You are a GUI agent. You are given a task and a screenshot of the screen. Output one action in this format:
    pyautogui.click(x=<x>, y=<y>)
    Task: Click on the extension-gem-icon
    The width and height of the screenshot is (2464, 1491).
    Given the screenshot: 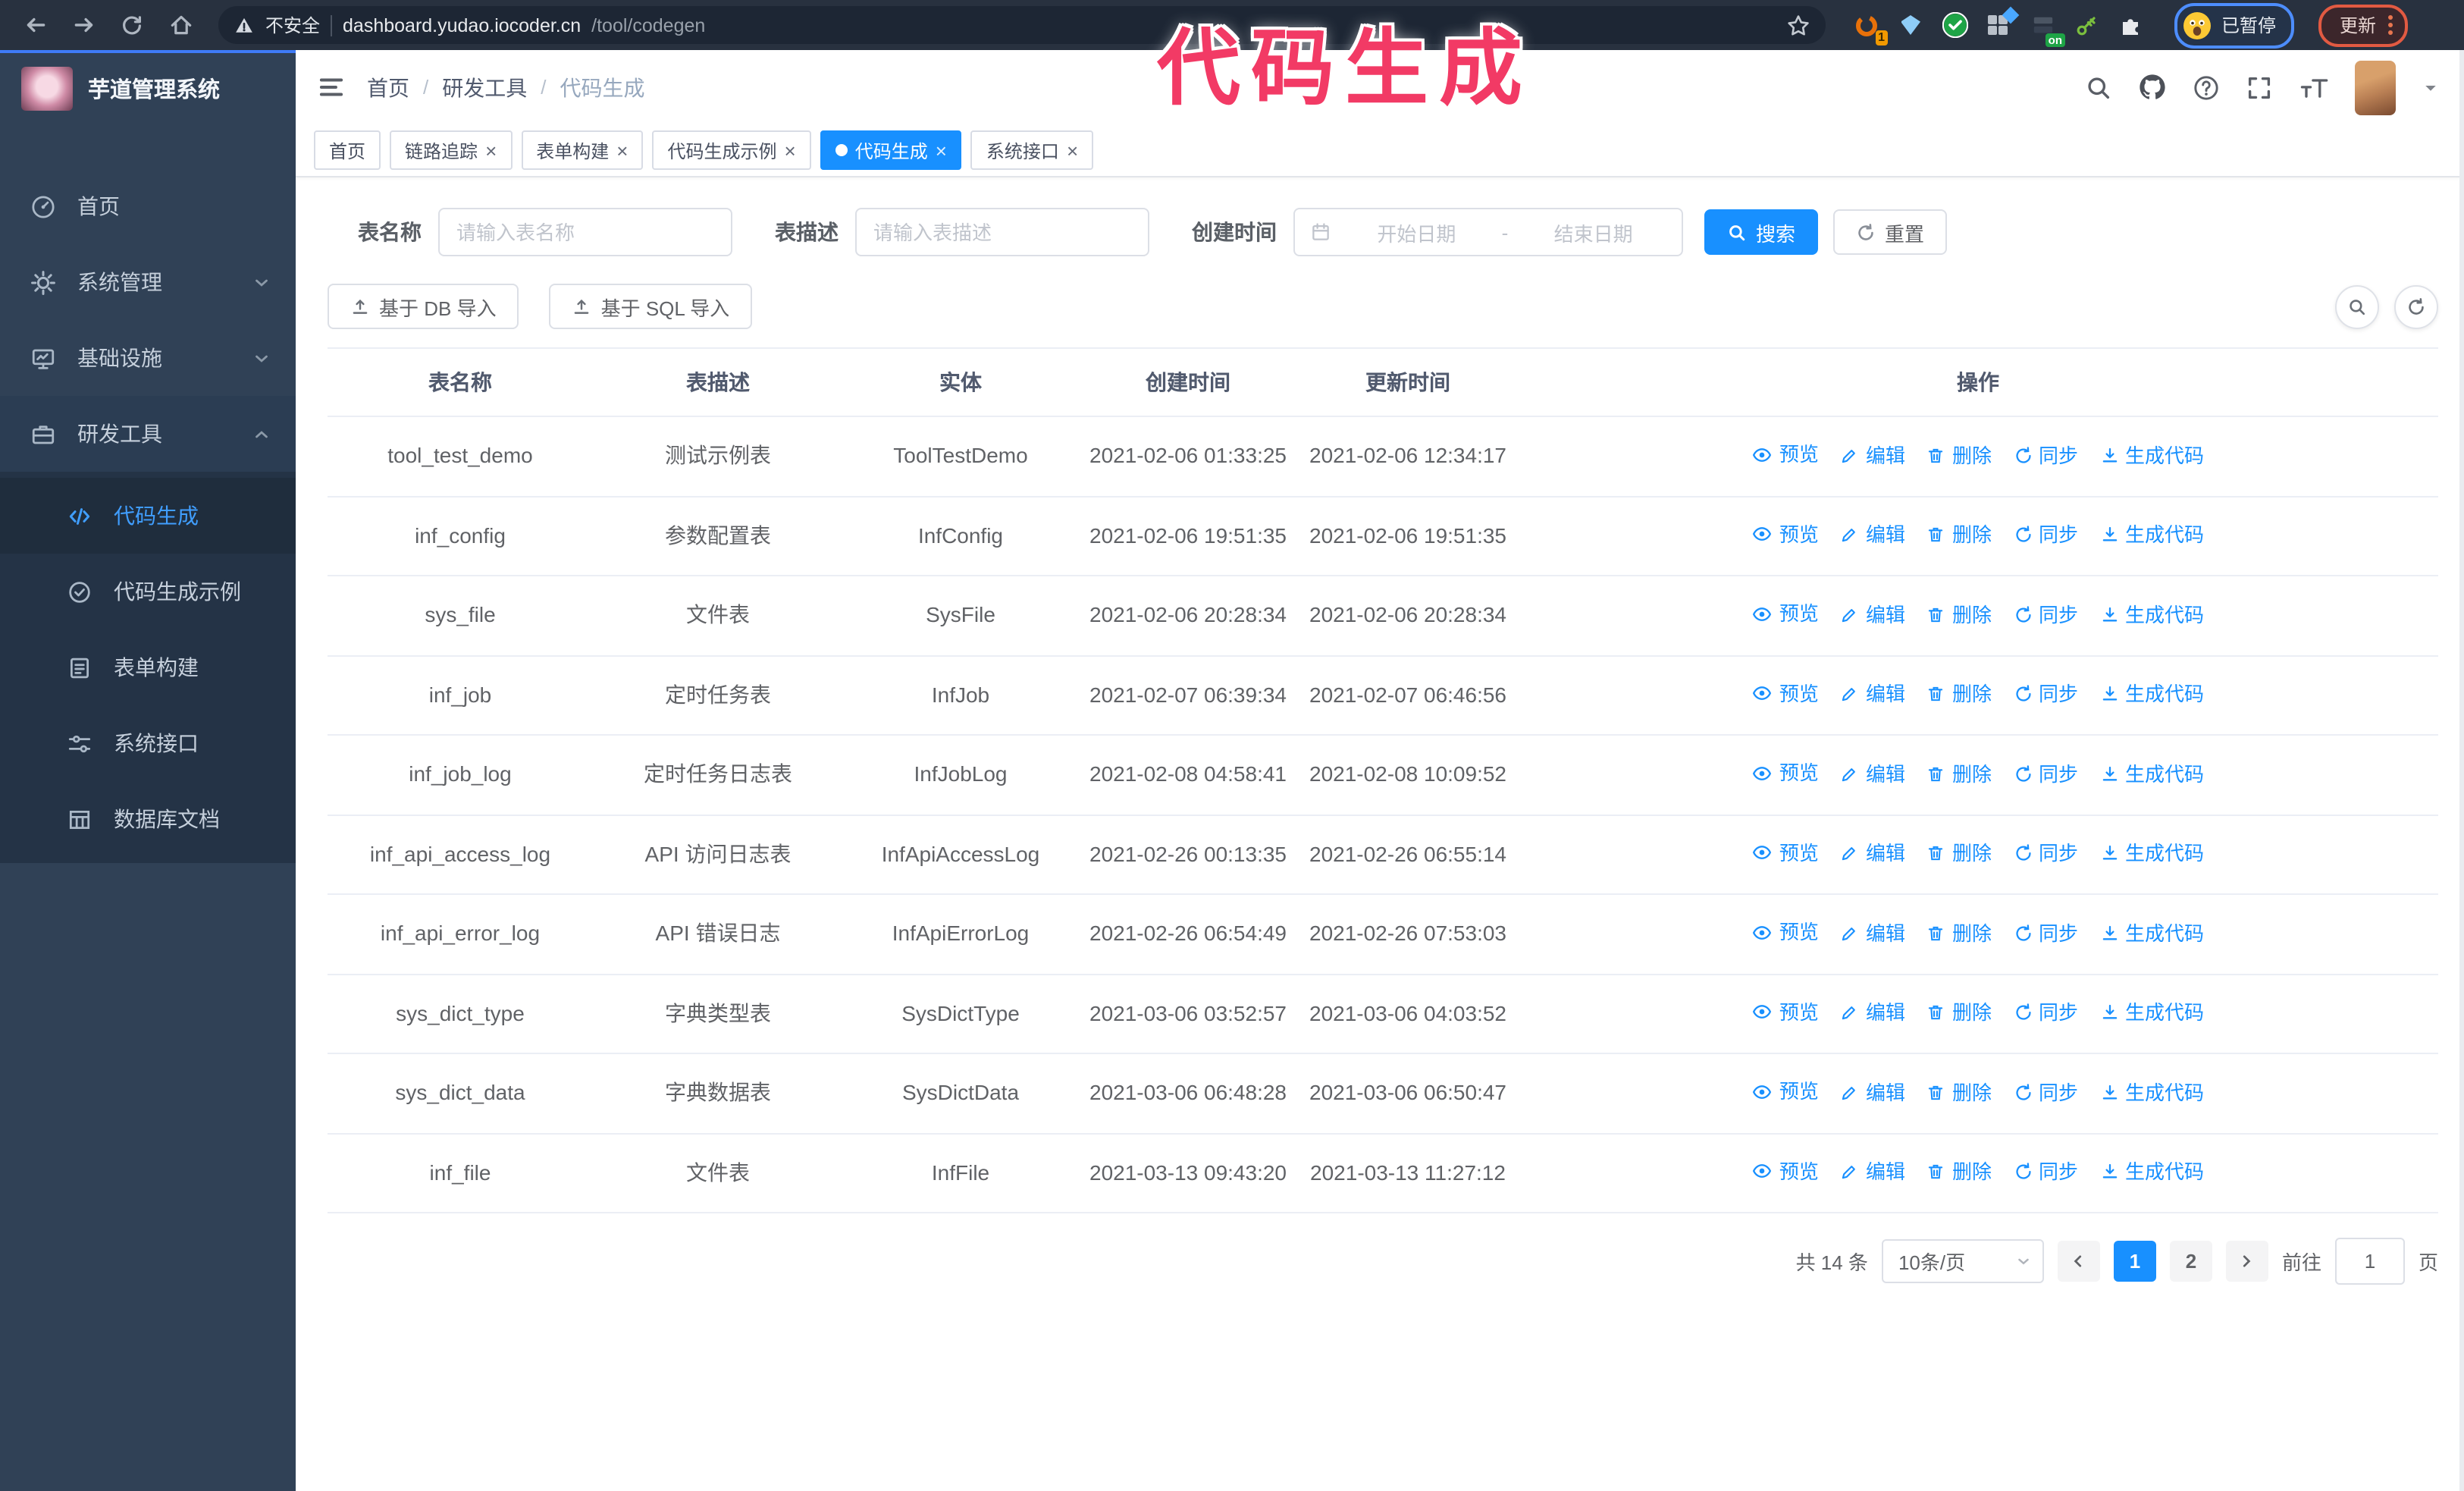 What is the action you would take?
    pyautogui.click(x=1910, y=25)
    